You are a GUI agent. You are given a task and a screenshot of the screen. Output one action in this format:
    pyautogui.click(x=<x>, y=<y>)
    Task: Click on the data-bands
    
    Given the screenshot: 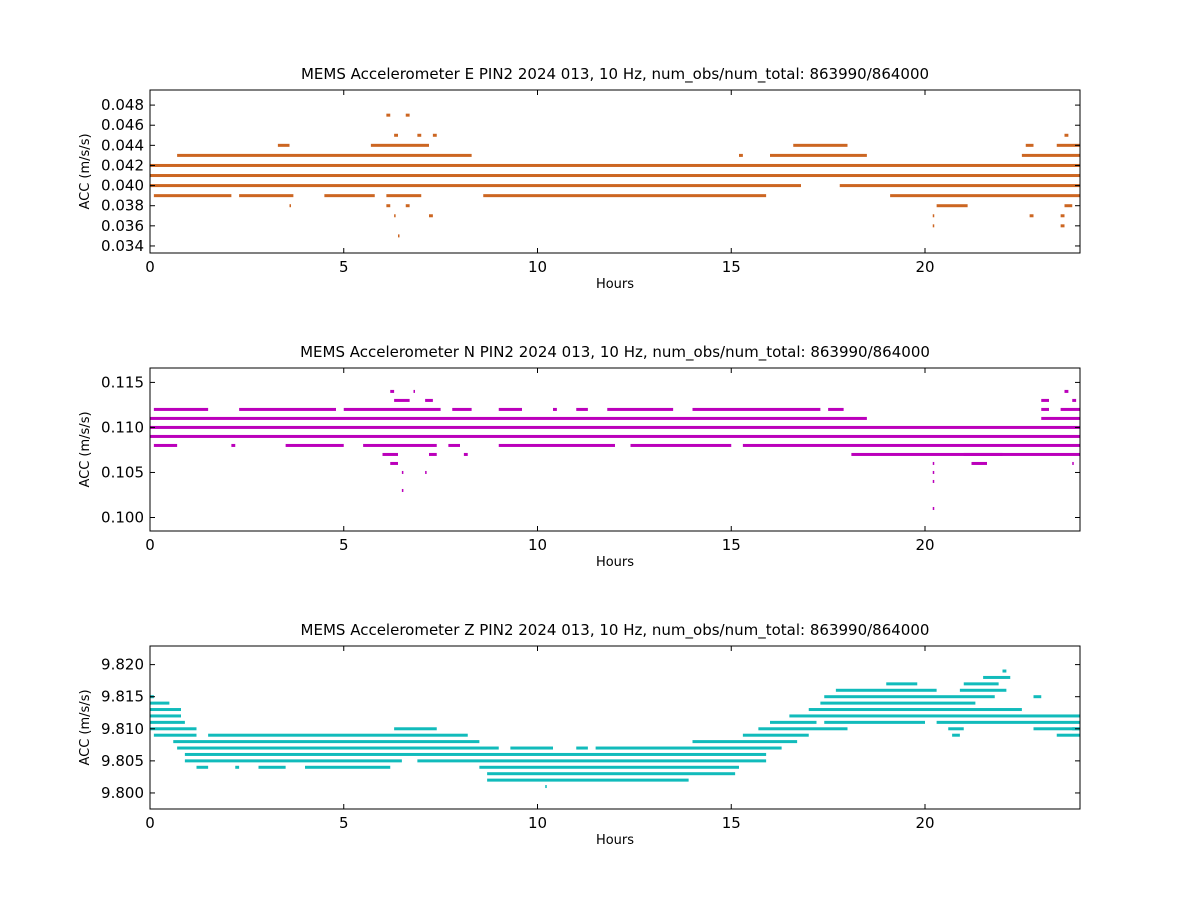 What is the action you would take?
    pyautogui.click(x=615, y=175)
    